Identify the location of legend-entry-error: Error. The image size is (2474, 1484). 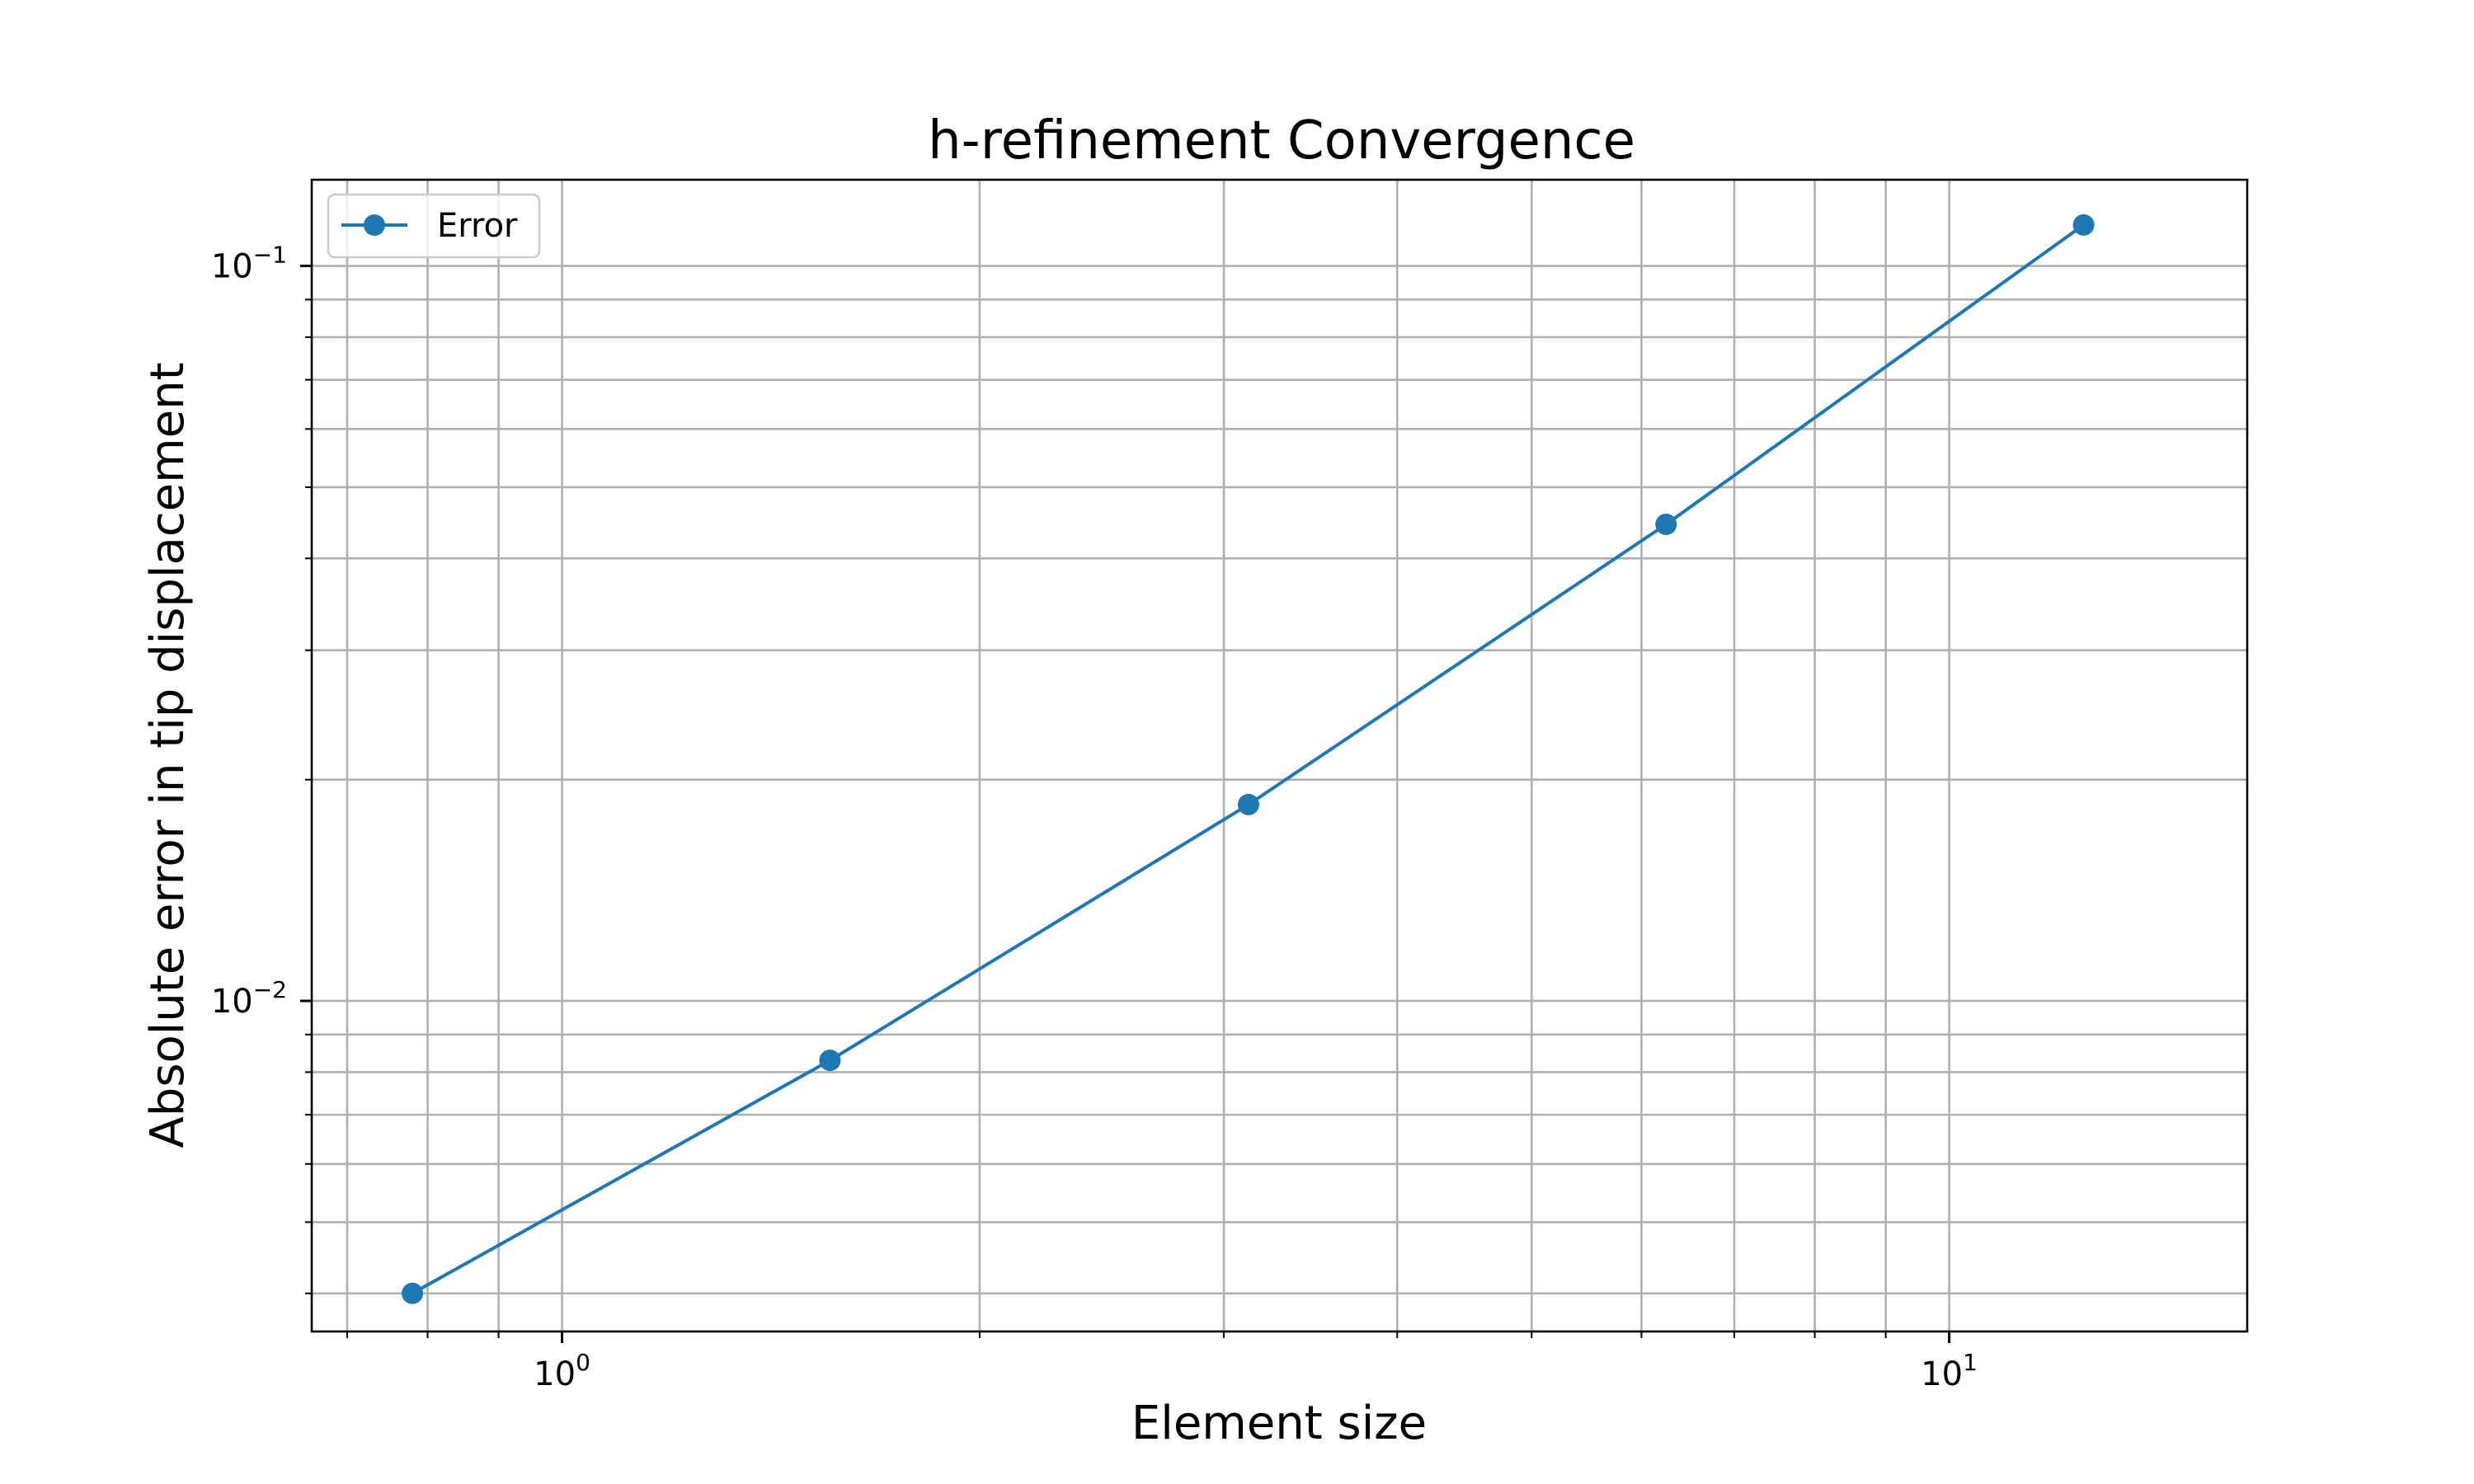
(477, 226).